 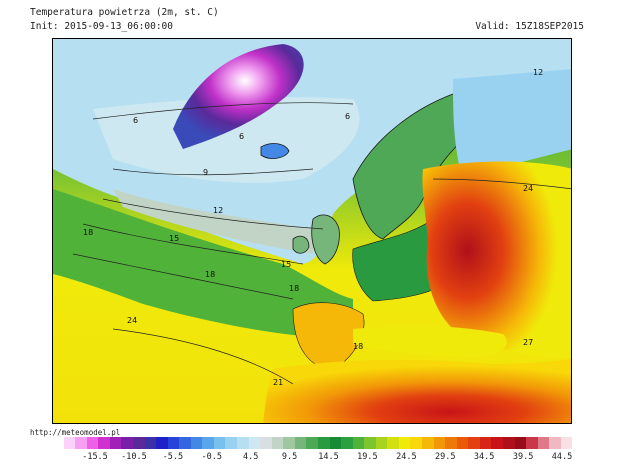 I want to click on contour-label: 9, so click(x=205, y=172).